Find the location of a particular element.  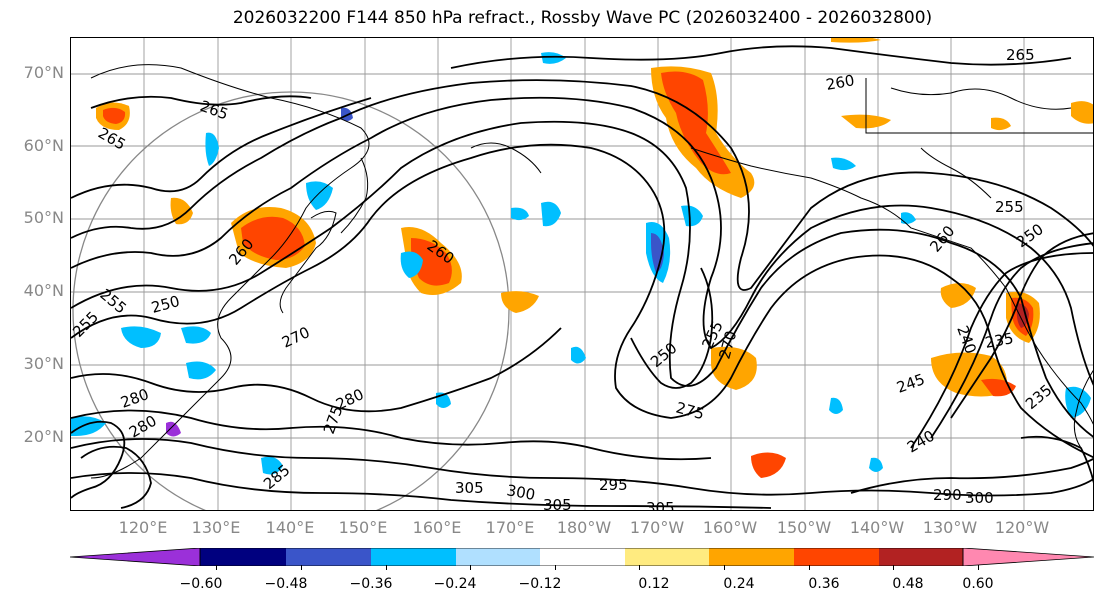

contour-label: 270 is located at coordinates (296, 337).